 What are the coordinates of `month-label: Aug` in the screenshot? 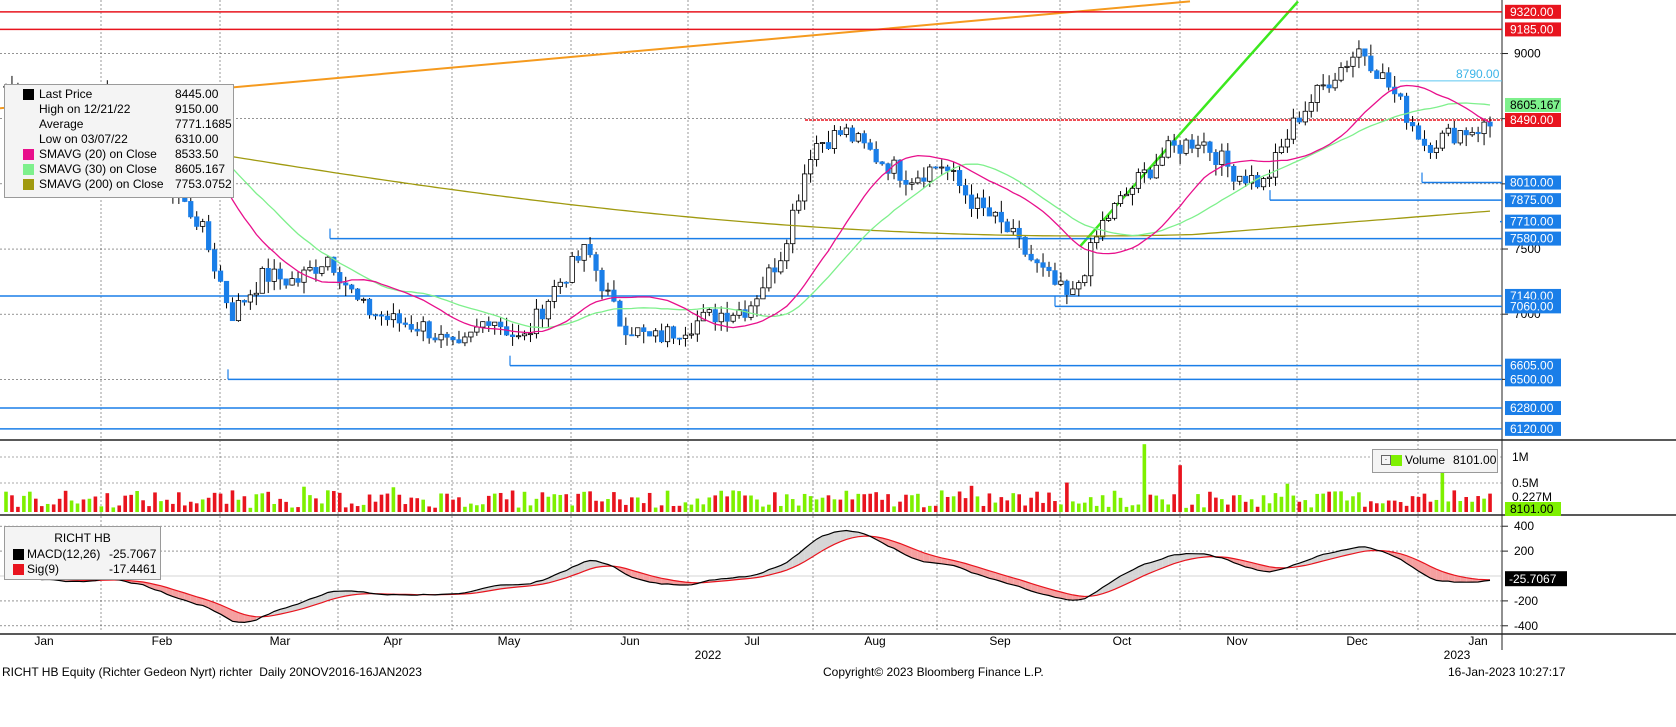 It's located at (874, 641).